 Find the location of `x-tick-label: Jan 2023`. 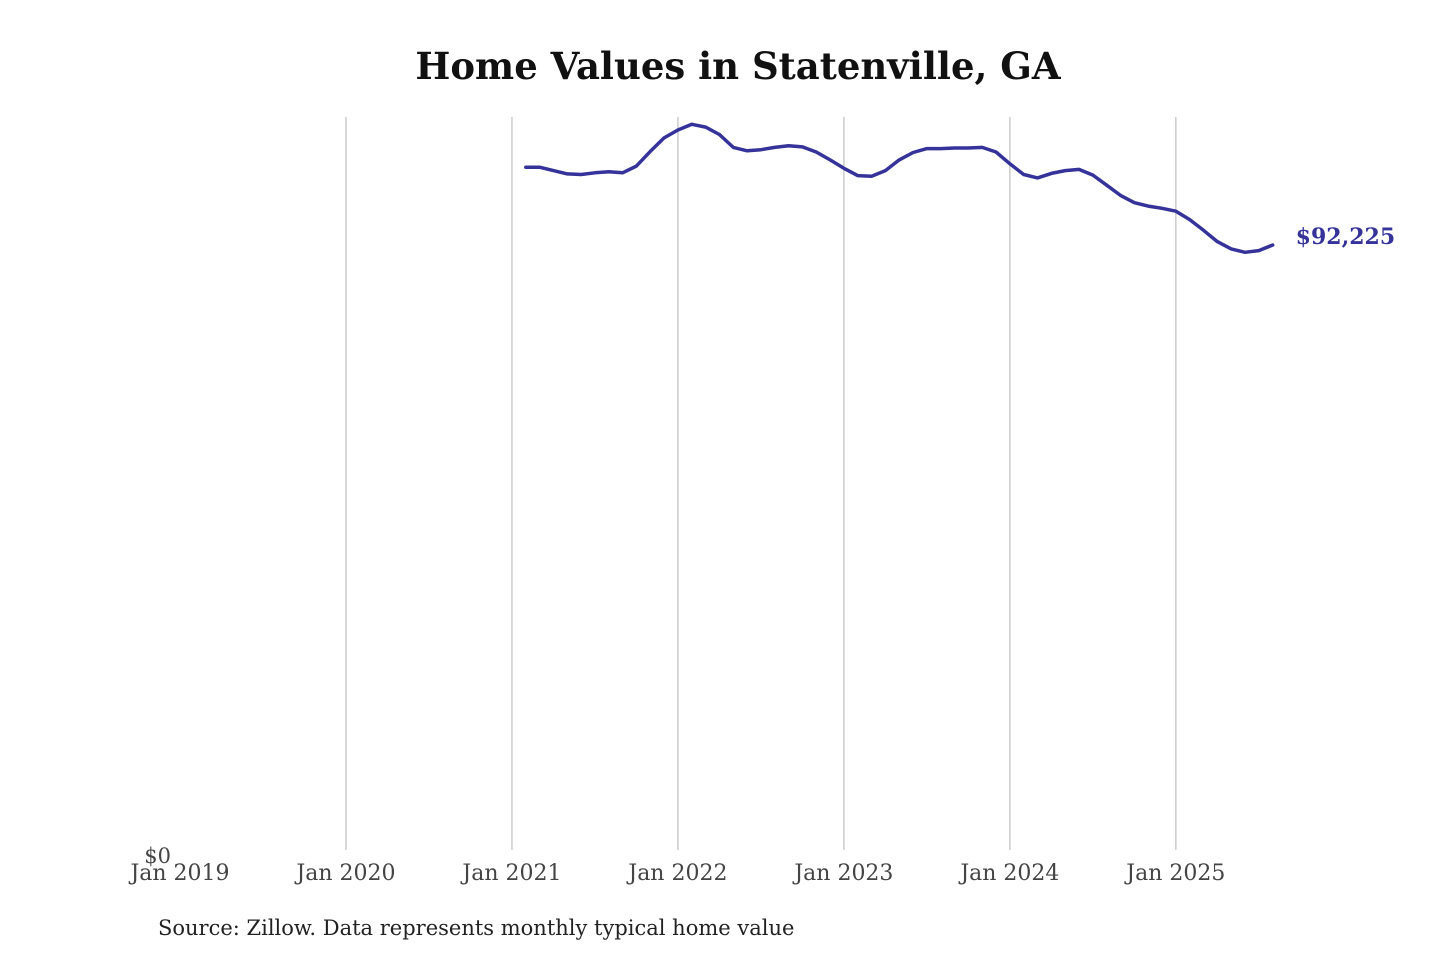

x-tick-label: Jan 2023 is located at coordinates (842, 873).